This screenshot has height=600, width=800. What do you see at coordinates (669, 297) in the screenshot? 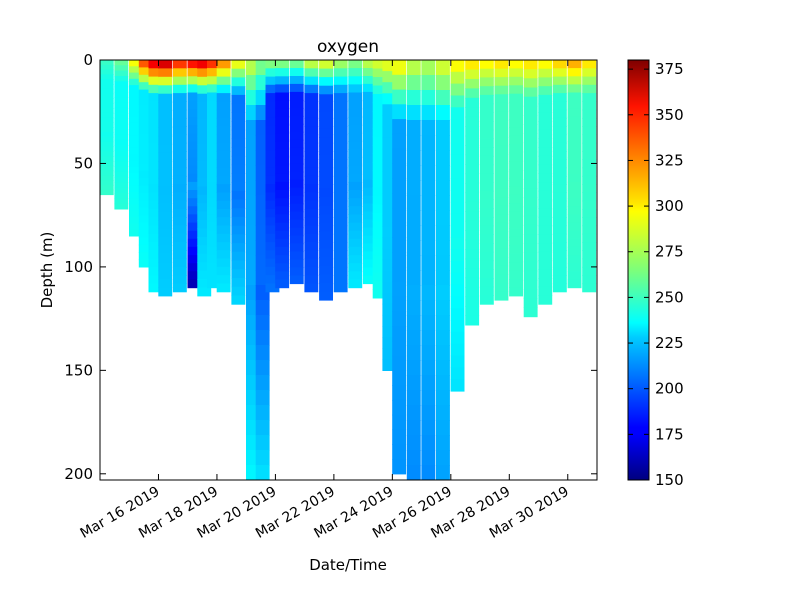
I see `colorbar-tick-label: 250` at bounding box center [669, 297].